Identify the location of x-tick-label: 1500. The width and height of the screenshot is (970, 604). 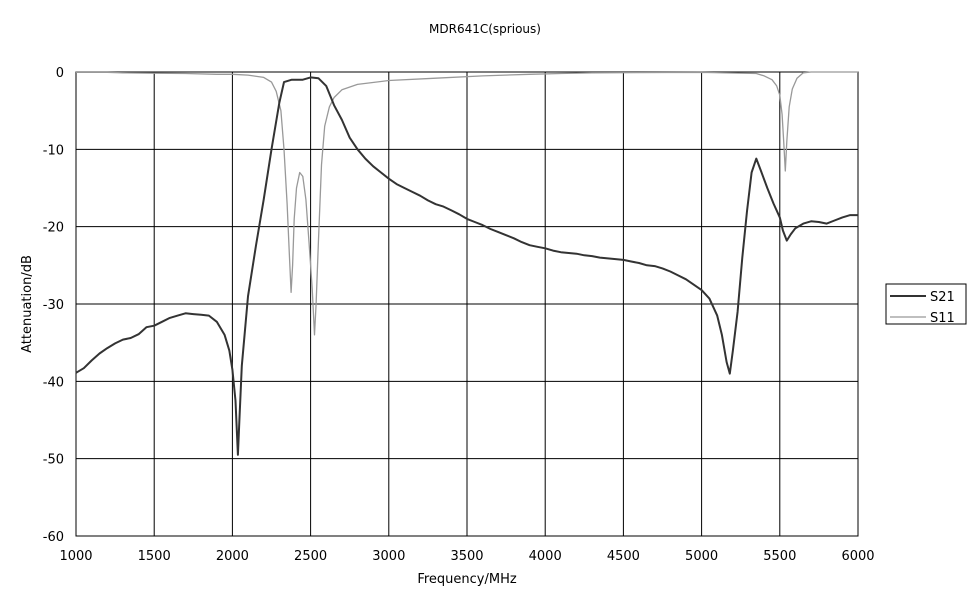
(154, 556).